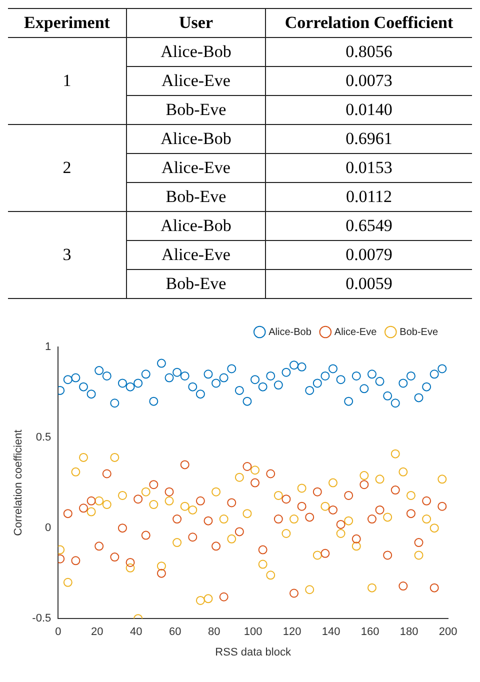 The width and height of the screenshot is (480, 682). Describe the element at coordinates (369, 255) in the screenshot. I see `data-label: 0.0079` at that location.